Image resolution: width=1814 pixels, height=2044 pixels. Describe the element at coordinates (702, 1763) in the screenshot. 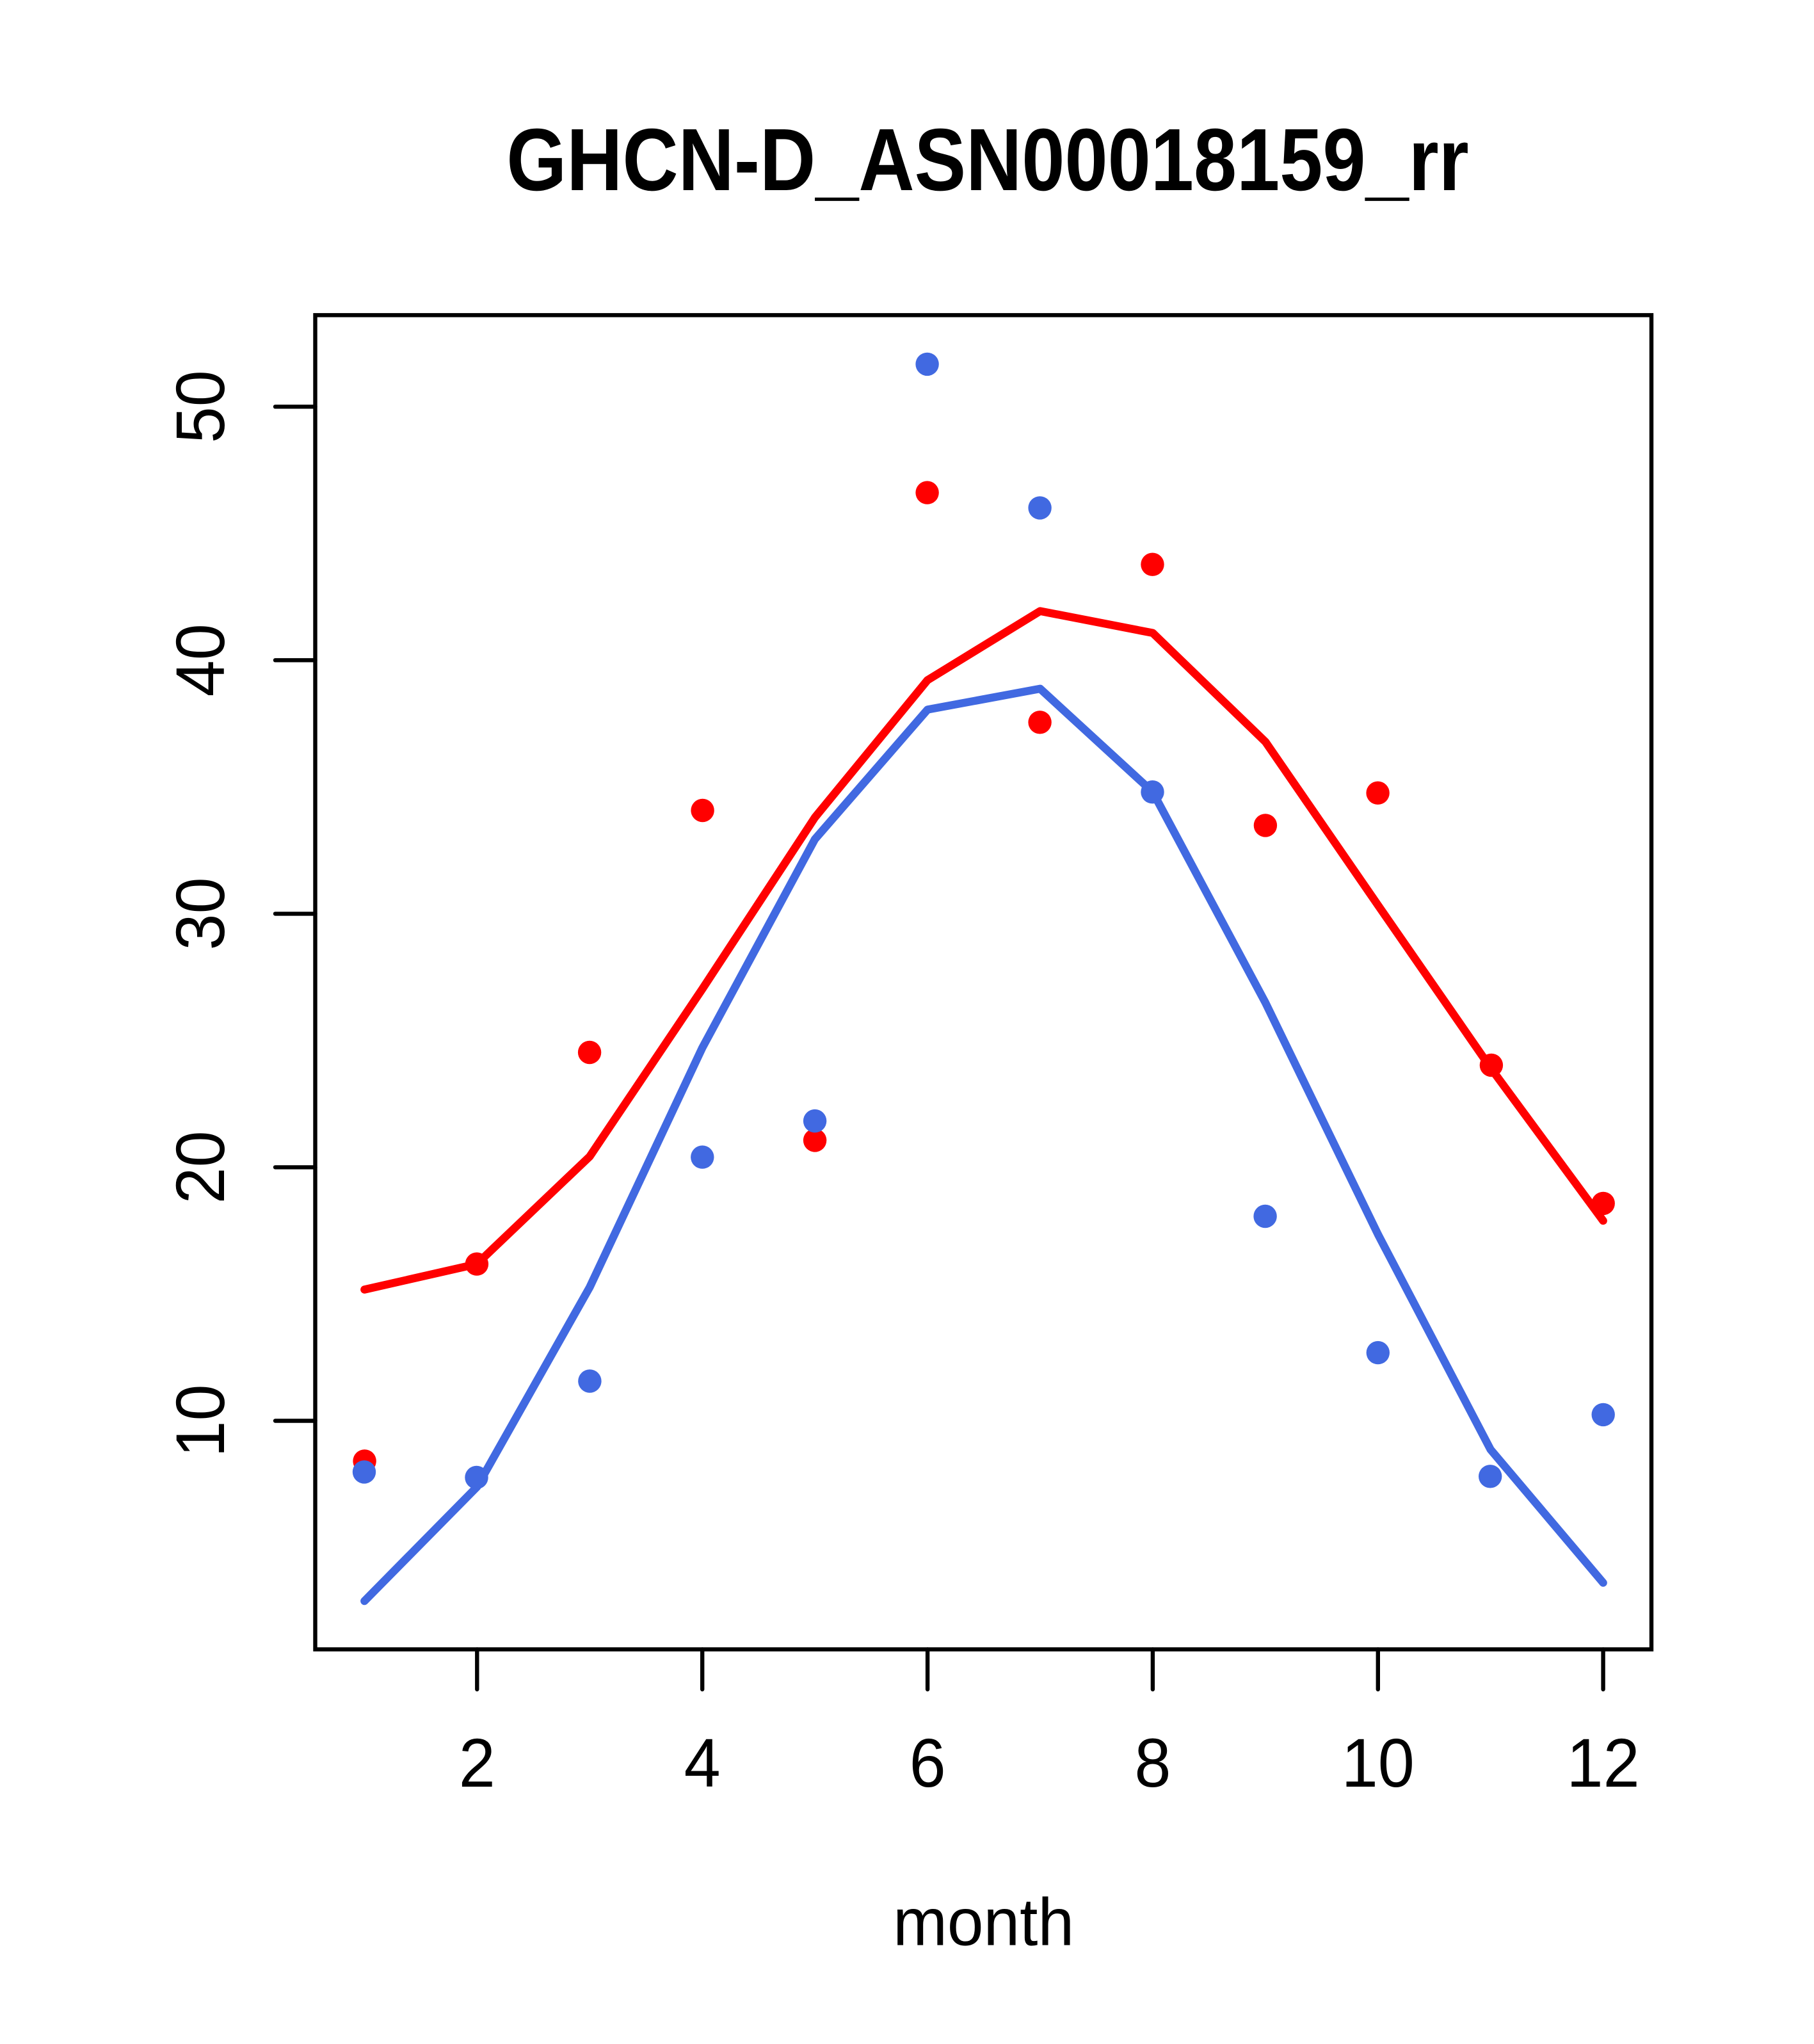

I see `svg-text: 4` at that location.